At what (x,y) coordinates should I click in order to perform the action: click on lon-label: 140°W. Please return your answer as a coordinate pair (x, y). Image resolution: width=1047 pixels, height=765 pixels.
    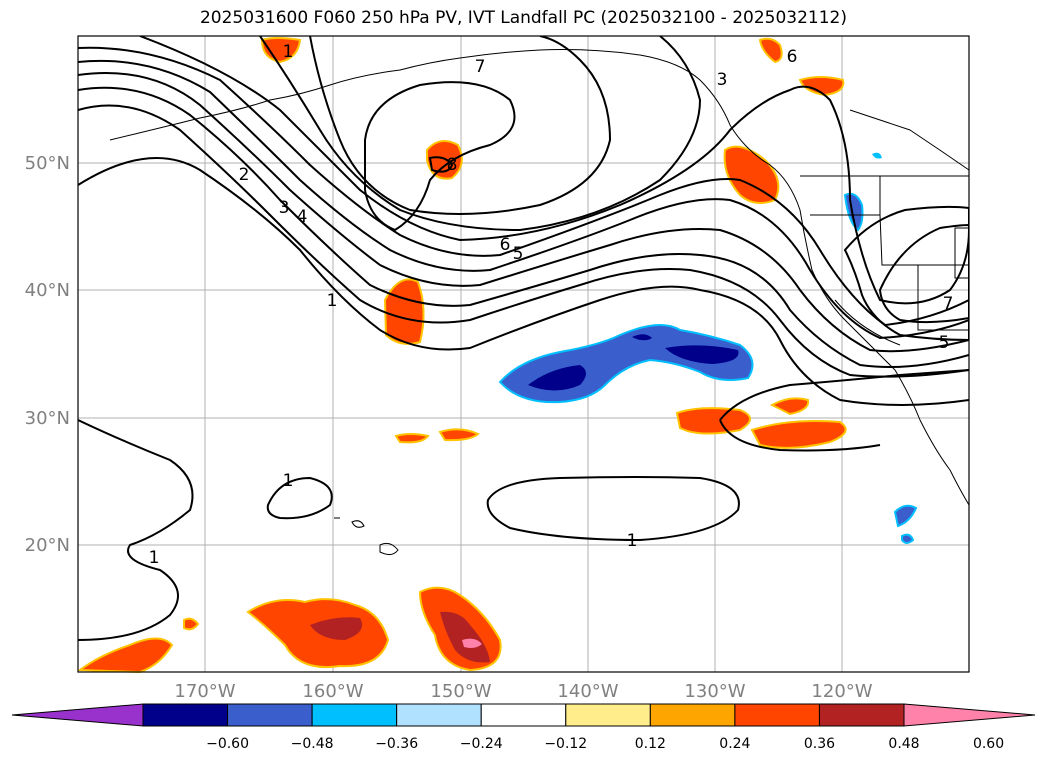
    Looking at the image, I should click on (587, 691).